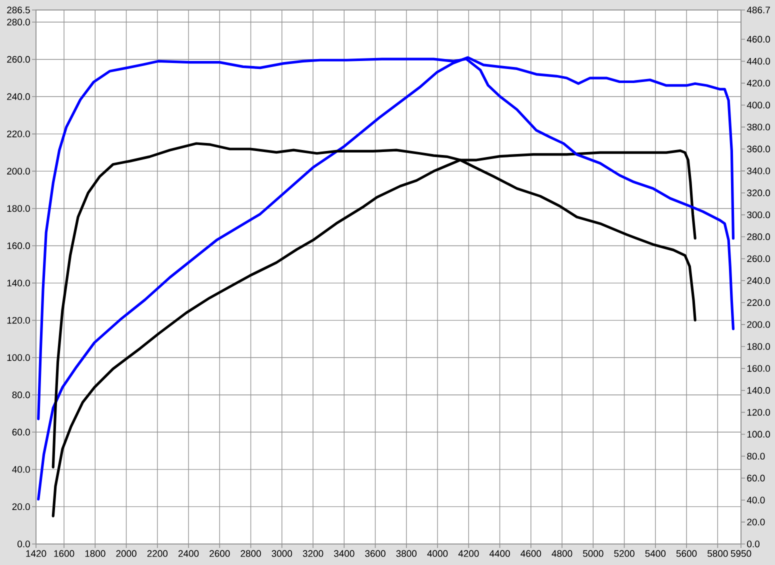 Image resolution: width=775 pixels, height=565 pixels. I want to click on x-tick-label: 5800, so click(718, 553).